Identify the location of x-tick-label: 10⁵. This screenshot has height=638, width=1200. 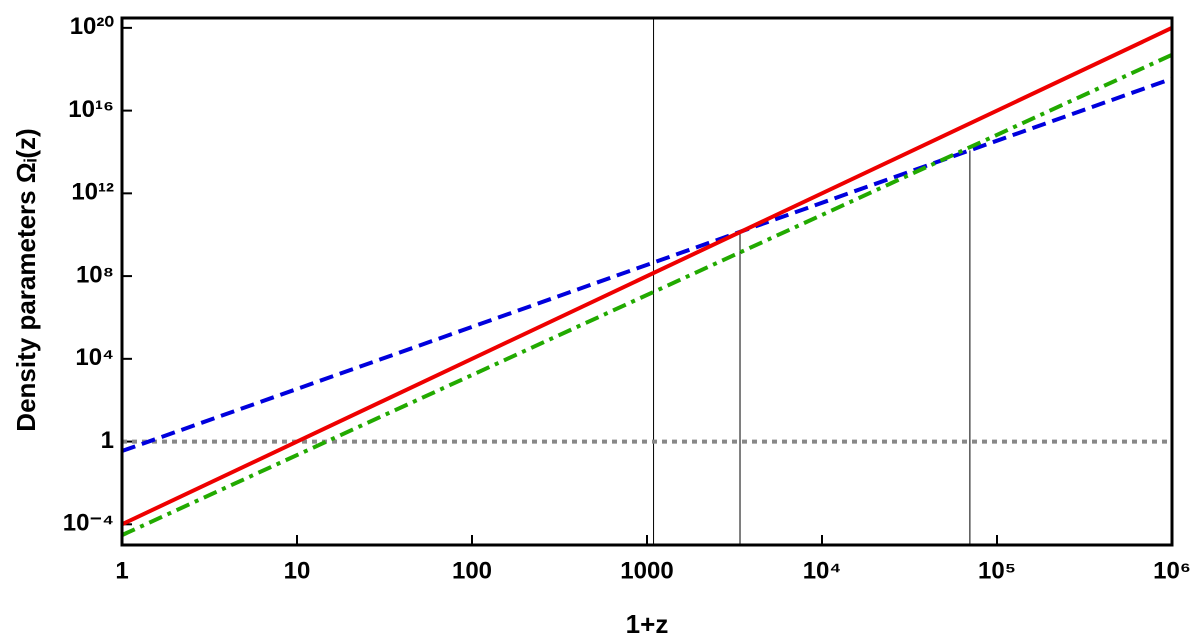
(997, 570).